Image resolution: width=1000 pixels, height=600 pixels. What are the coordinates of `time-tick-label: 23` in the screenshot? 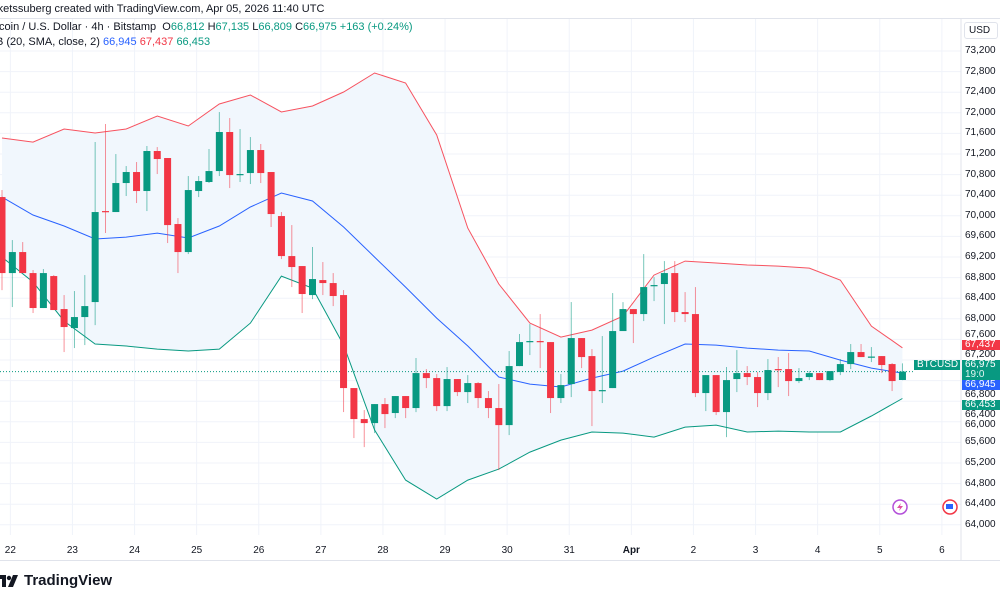 It's located at (72, 550).